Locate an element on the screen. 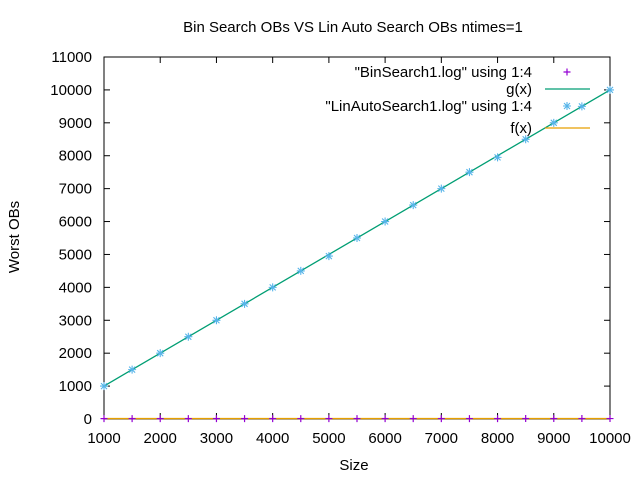 Image resolution: width=640 pixels, height=480 pixels. x-axis-label: Size is located at coordinates (353, 465).